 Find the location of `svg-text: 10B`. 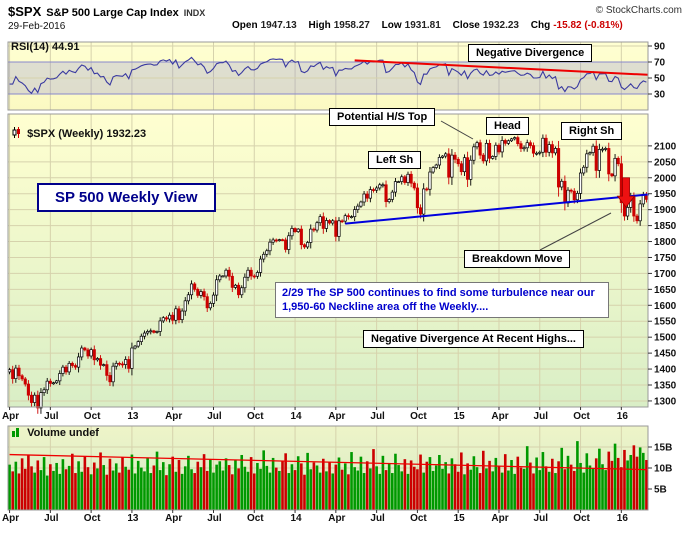

svg-text: 10B is located at coordinates (663, 469).